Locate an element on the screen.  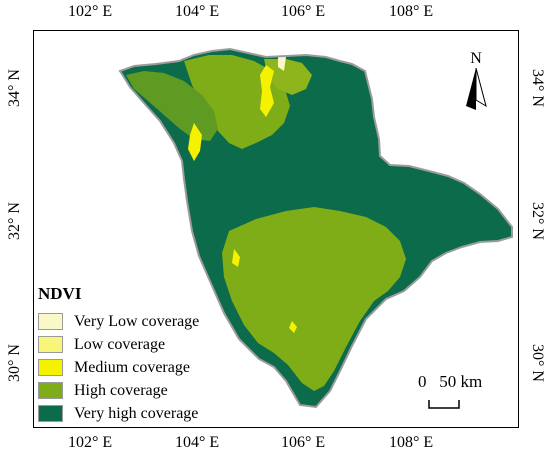
scale-bar-label: 0 50 km is located at coordinates (450, 381).